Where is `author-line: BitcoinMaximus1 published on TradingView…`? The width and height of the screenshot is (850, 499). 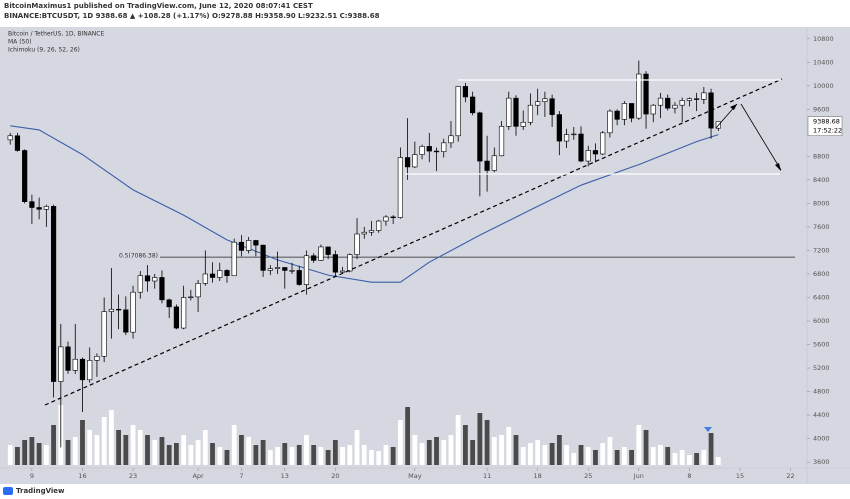
author-line: BitcoinMaximus1 published on TradingView… is located at coordinates (158, 6).